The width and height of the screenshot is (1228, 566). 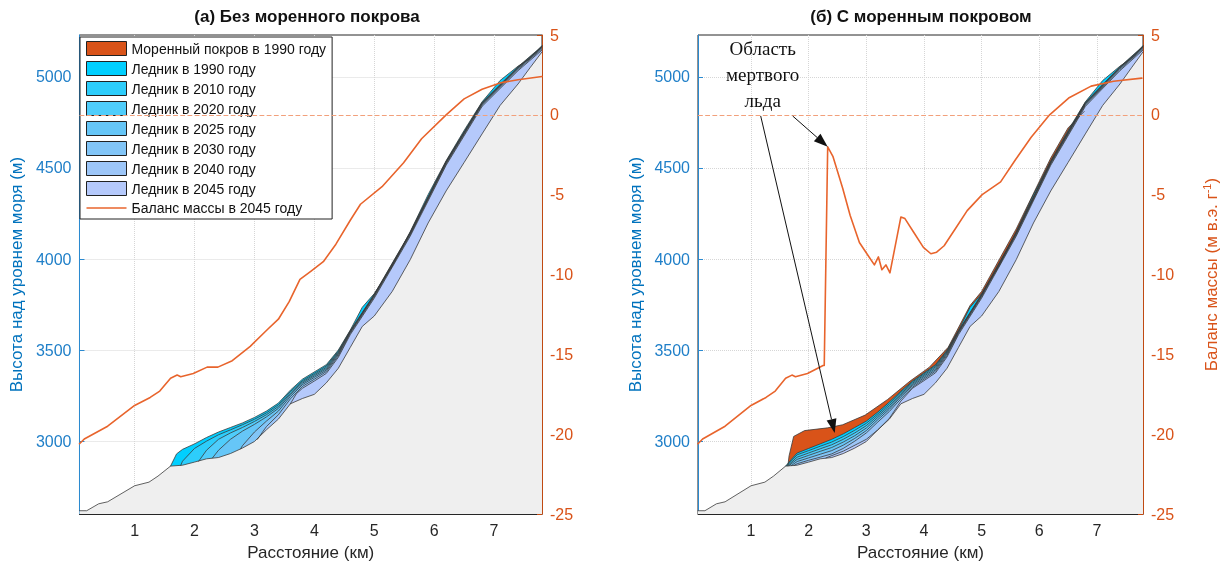 What do you see at coordinates (229, 48) in the screenshot?
I see `legend-label: Моренный покров в 1990 году` at bounding box center [229, 48].